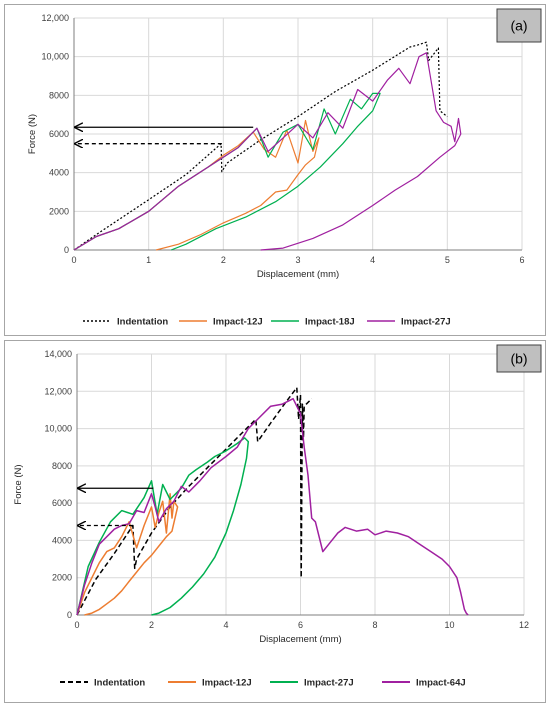  Describe the element at coordinates (441, 683) in the screenshot. I see `legend-label: Impact-64J` at that location.